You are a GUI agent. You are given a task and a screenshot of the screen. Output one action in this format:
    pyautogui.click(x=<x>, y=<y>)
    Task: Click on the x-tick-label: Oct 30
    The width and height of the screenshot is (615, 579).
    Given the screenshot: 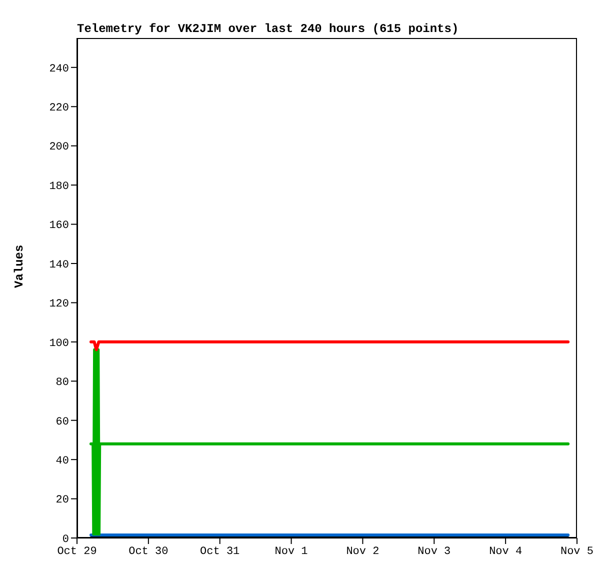 What is the action you would take?
    pyautogui.click(x=148, y=552)
    